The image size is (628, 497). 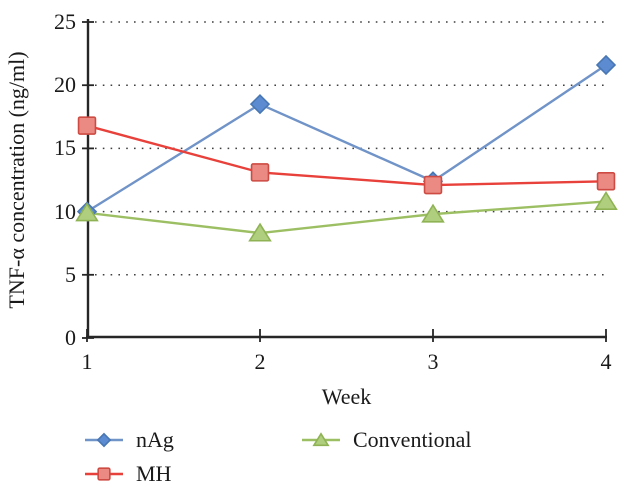 I want to click on y-tick-label: 10, so click(x=65, y=211).